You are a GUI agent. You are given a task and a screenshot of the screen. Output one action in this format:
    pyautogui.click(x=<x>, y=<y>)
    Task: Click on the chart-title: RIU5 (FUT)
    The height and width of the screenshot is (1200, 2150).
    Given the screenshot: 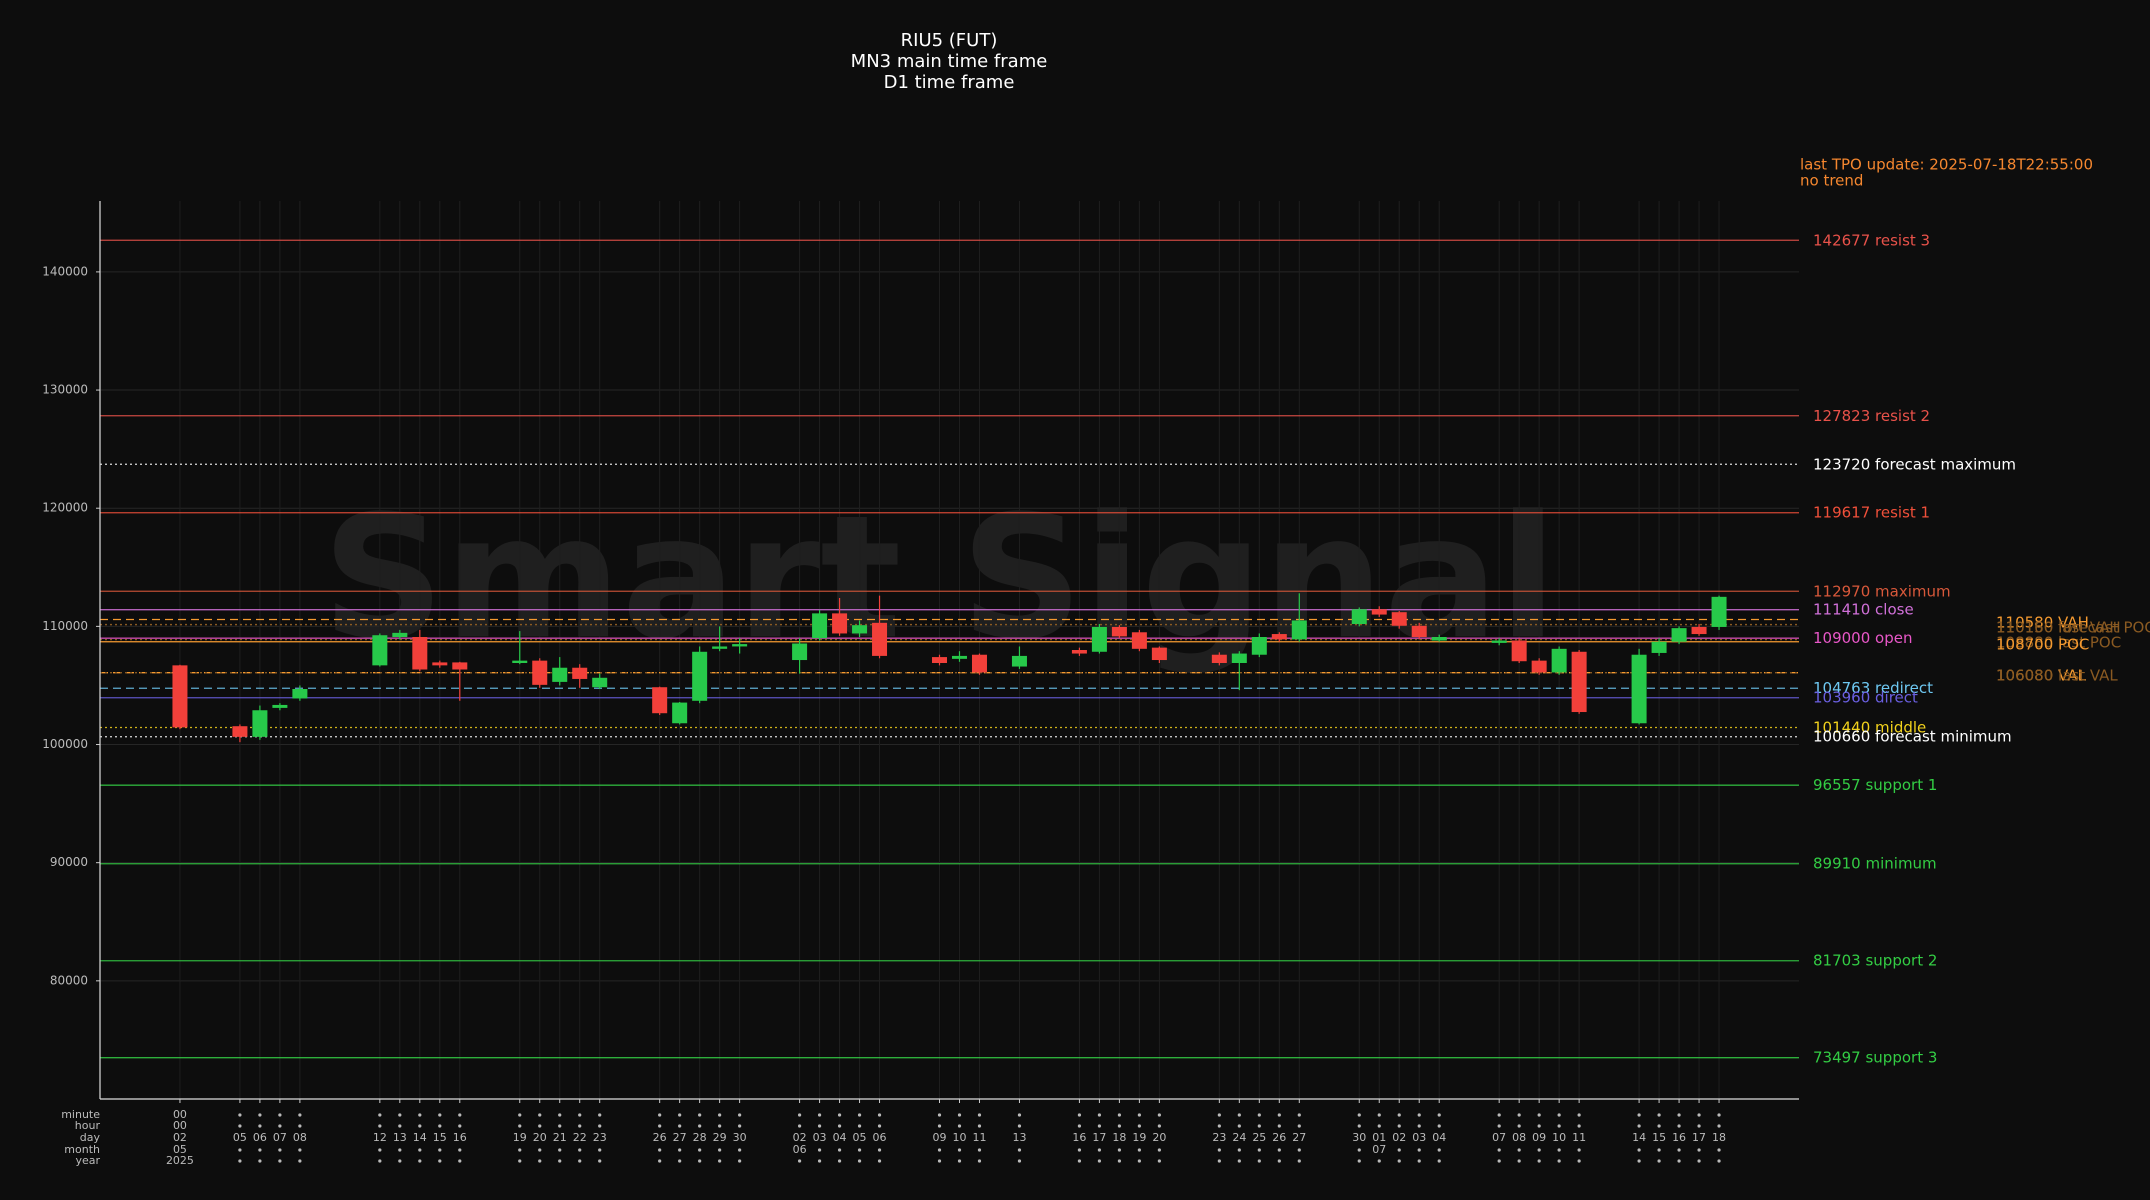 What is the action you would take?
    pyautogui.click(x=949, y=40)
    